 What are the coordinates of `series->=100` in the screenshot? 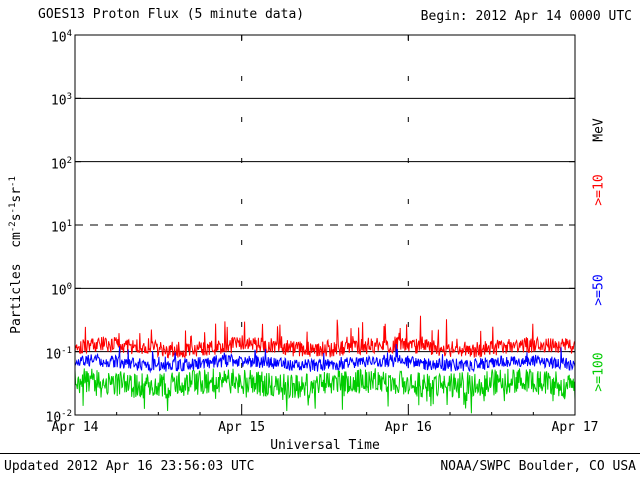 It's located at (325, 391).